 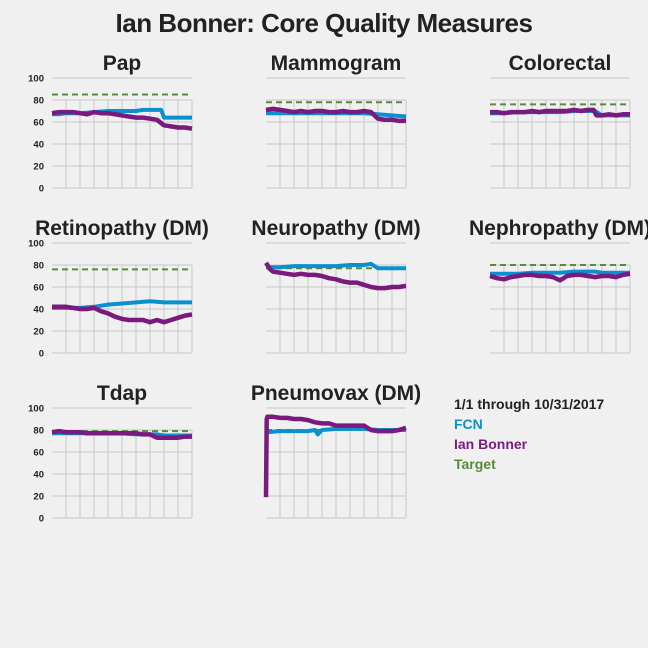 I want to click on pap-ytick-label: 60, so click(x=38, y=123).